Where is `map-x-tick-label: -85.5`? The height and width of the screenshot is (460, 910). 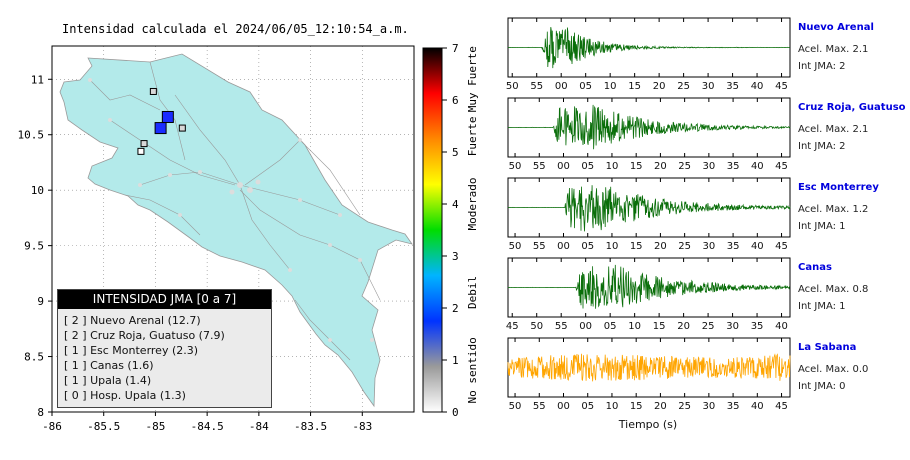
map-x-tick-label: -85.5 is located at coordinates (103, 426).